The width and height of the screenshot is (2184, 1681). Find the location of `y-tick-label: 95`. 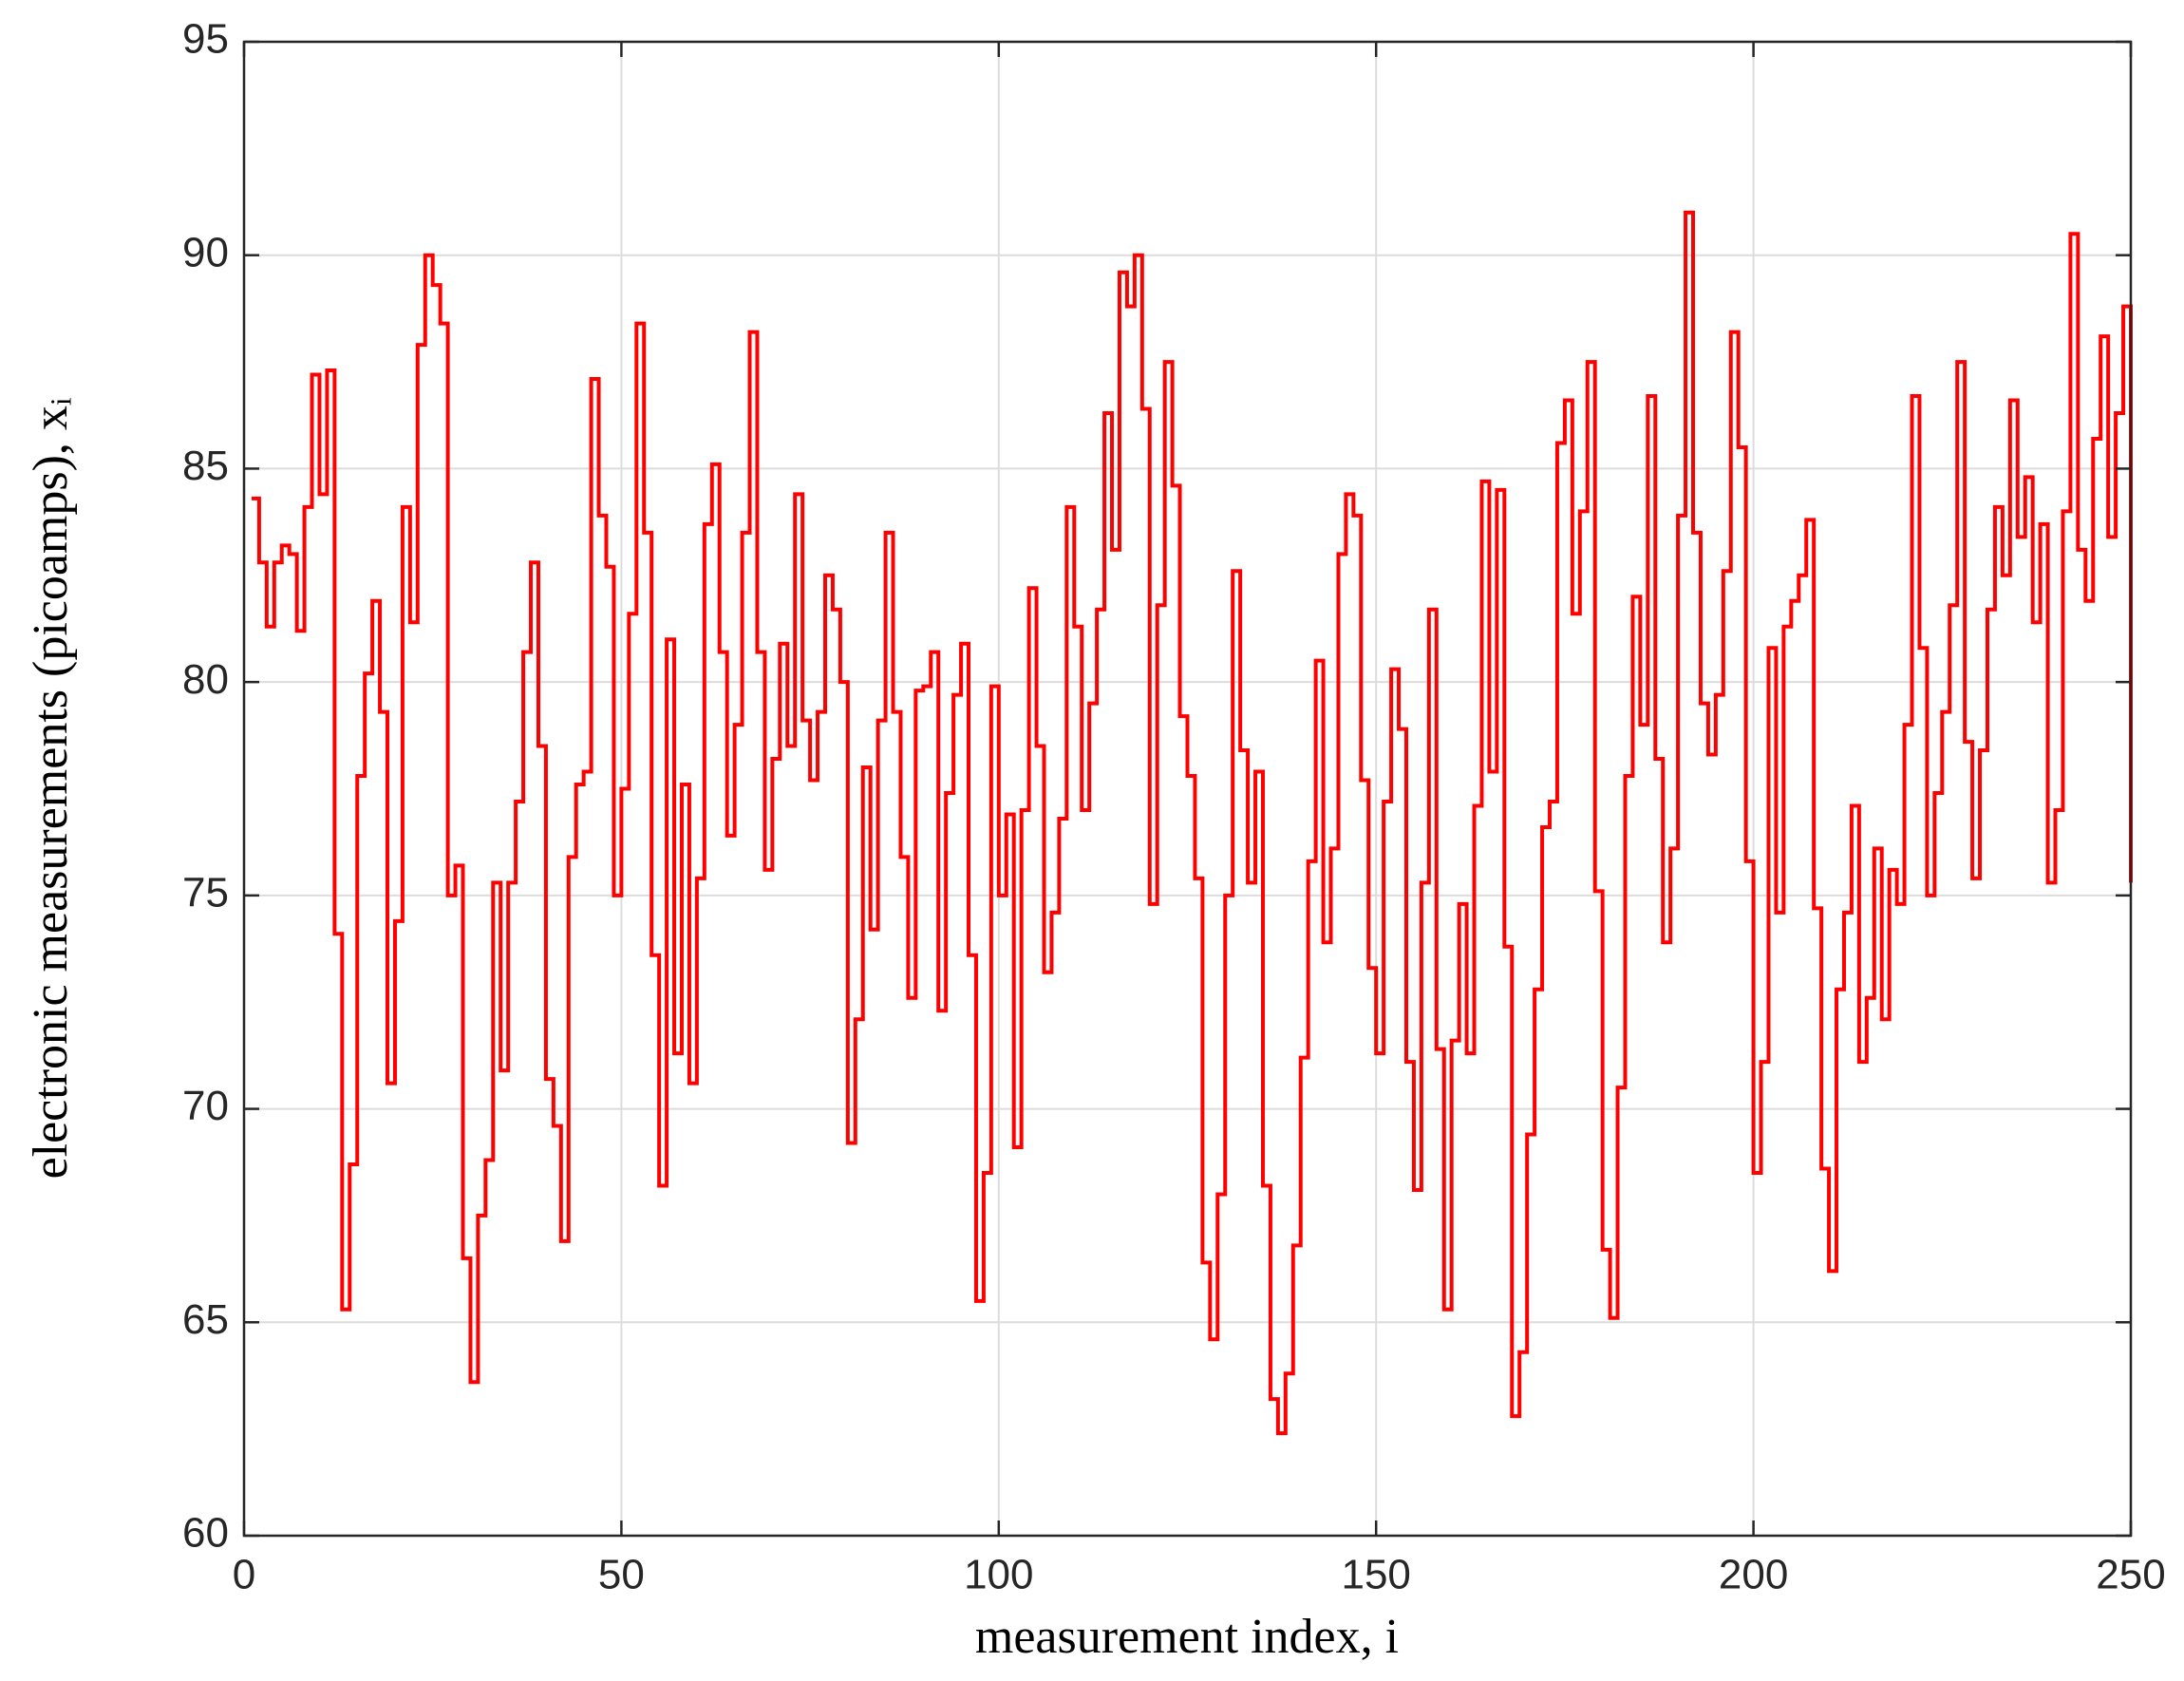

y-tick-label: 95 is located at coordinates (206, 40).